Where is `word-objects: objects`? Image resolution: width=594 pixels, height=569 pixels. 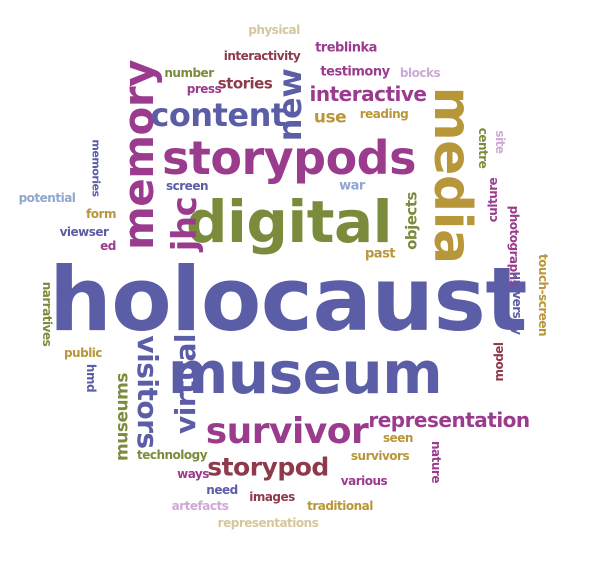
word-objects: objects is located at coordinates (411, 221).